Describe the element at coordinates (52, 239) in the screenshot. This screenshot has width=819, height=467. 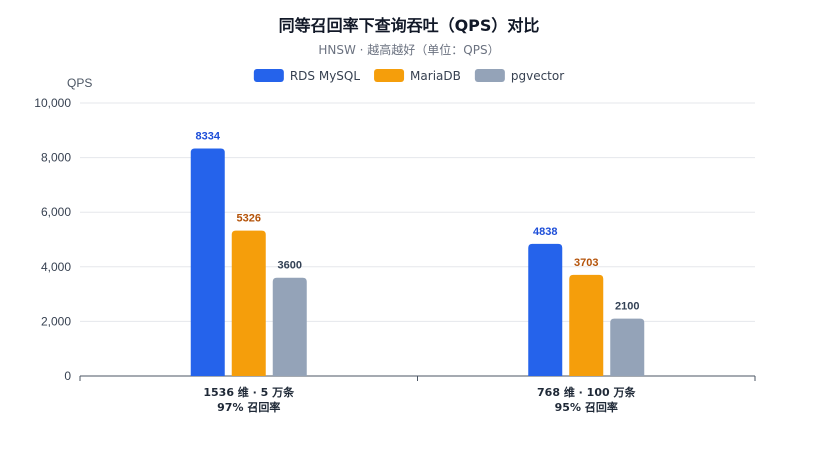
I see `y-axis: 0 2,000 4,000 6,000 8,000 10,000` at that location.